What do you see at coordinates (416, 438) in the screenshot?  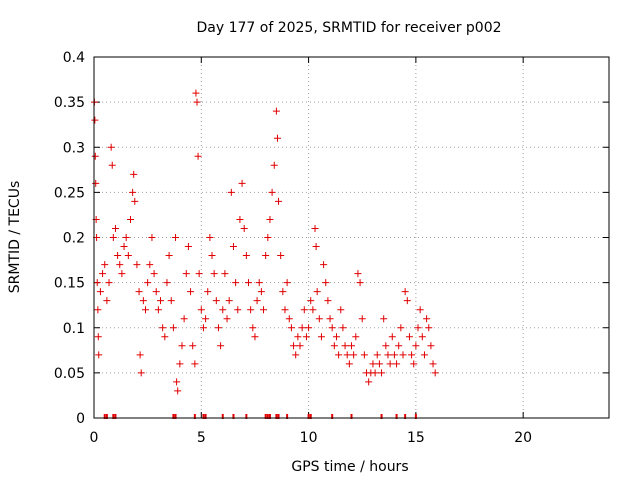 I see `x-tick-label: 15` at bounding box center [416, 438].